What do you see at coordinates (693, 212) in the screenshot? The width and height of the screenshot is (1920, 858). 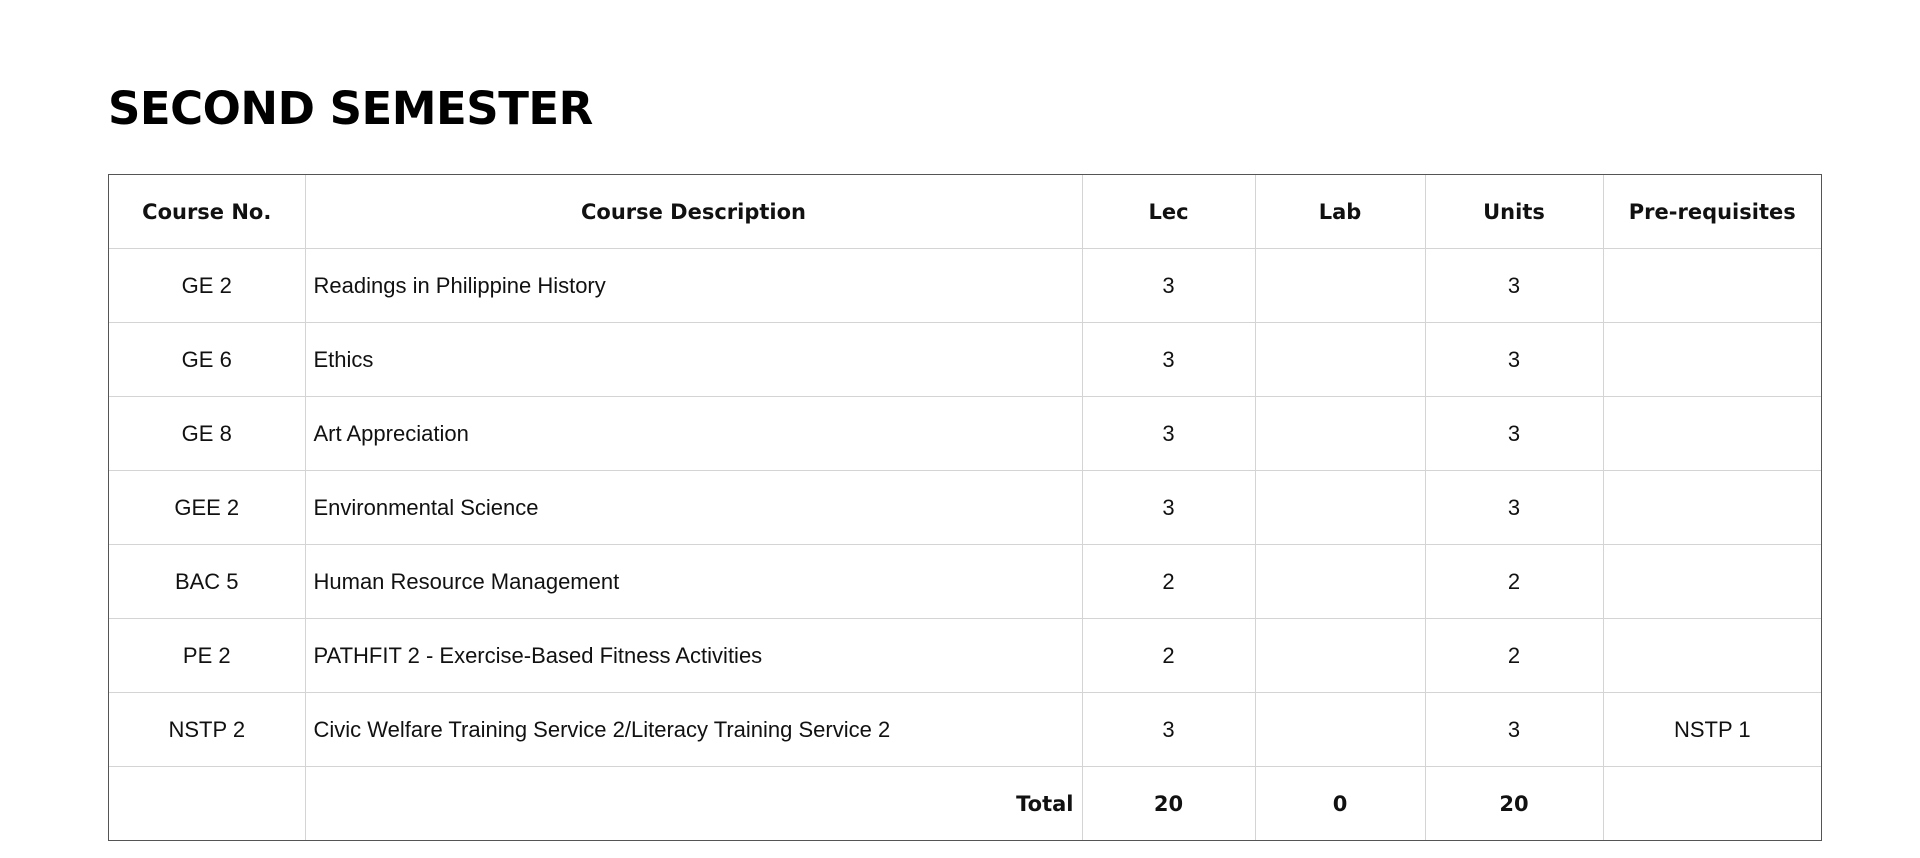 I see `column-header-course-description: Course Description` at bounding box center [693, 212].